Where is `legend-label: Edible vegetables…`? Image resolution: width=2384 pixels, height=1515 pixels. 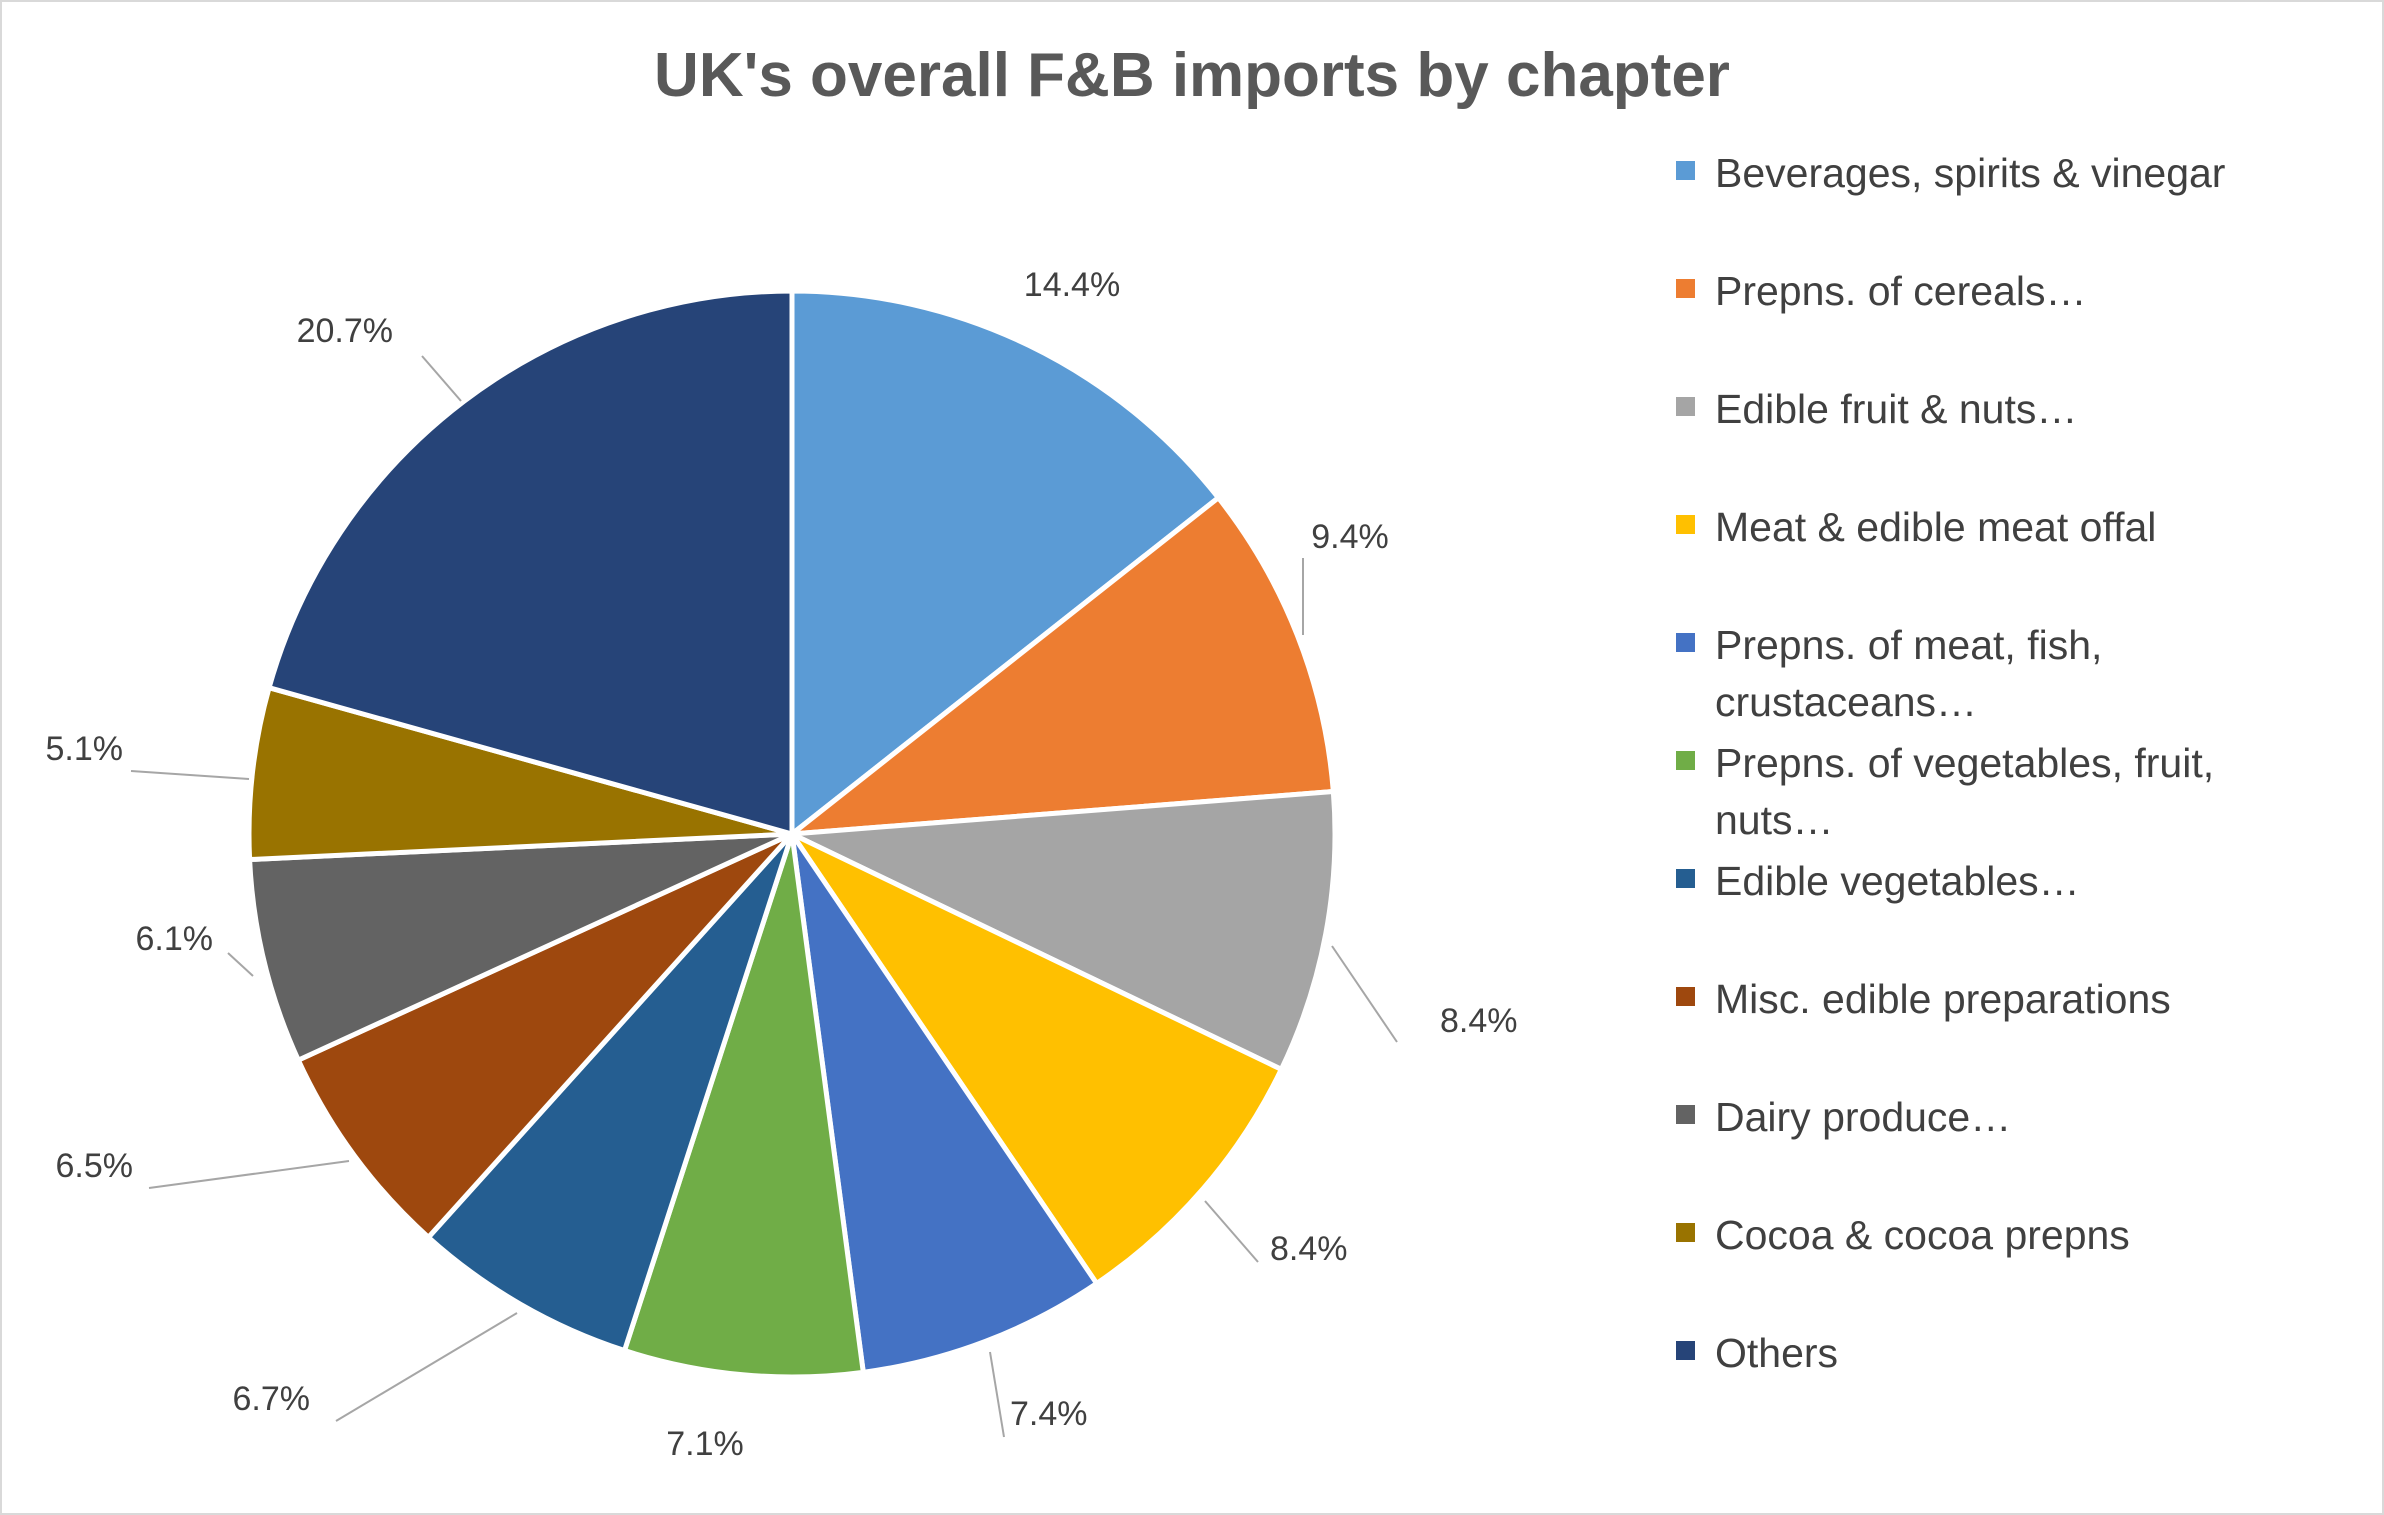
legend-label: Edible vegetables… is located at coordinates (1897, 881).